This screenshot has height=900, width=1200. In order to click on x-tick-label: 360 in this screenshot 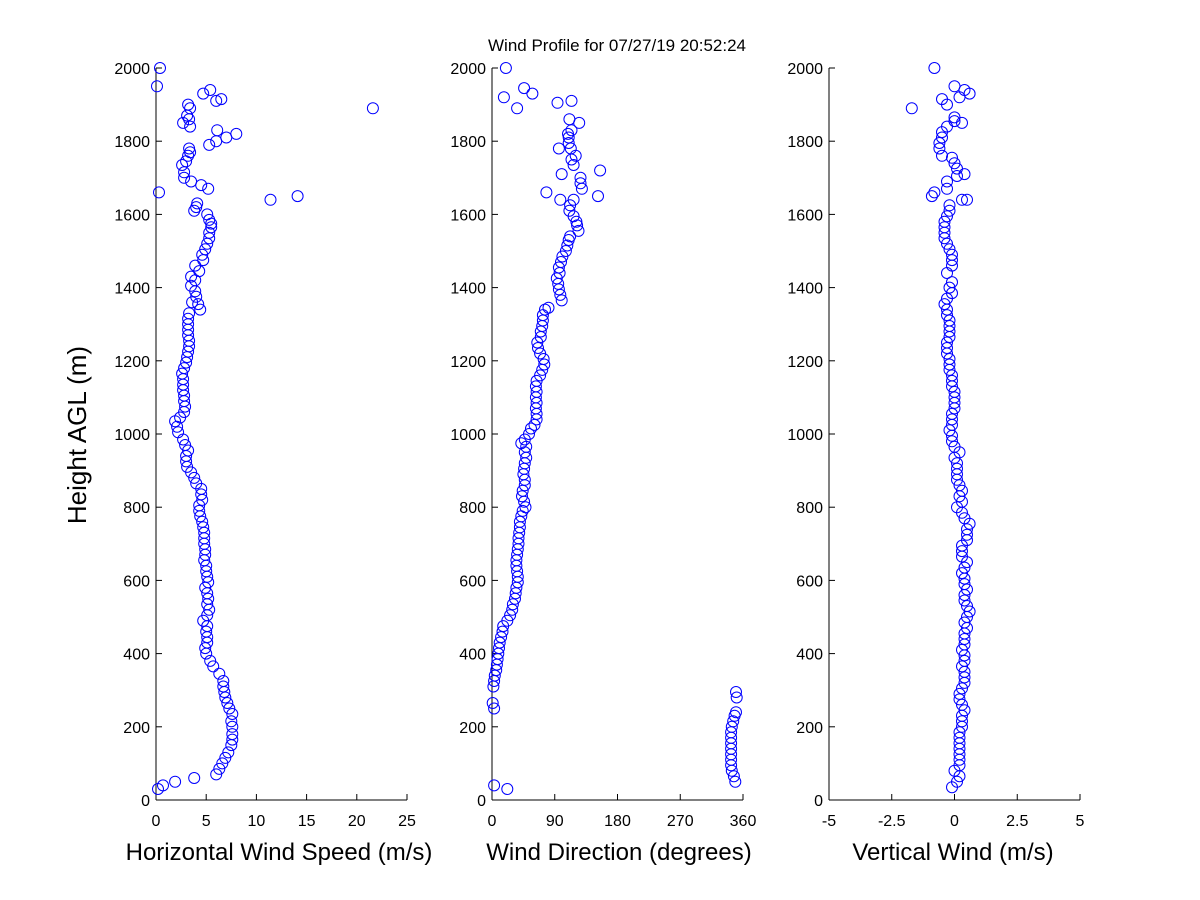, I will do `click(743, 821)`.